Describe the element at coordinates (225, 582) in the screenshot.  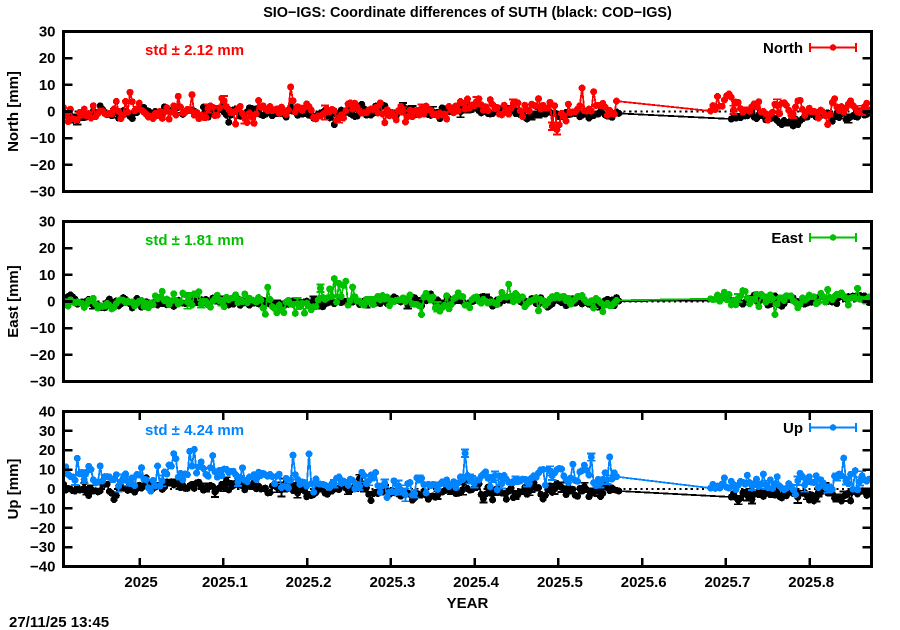
I see `svg-text: 2025.1` at that location.